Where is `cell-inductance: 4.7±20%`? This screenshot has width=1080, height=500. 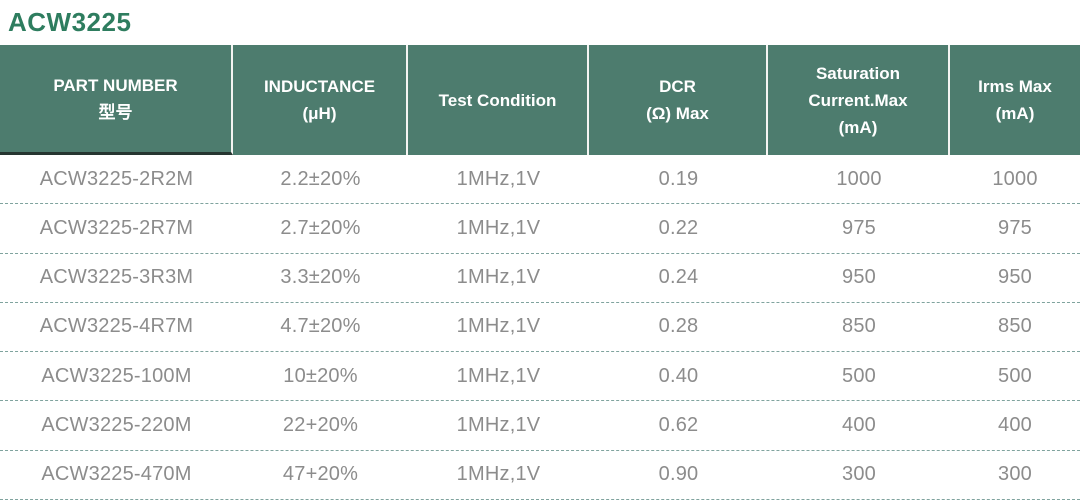 cell-inductance: 4.7±20% is located at coordinates (320, 326).